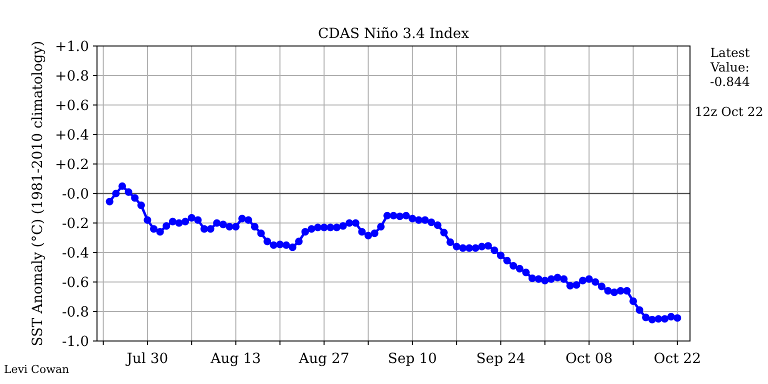 The height and width of the screenshot is (384, 768). What do you see at coordinates (324, 359) in the screenshot?
I see `x-tick-label: Aug 27` at bounding box center [324, 359].